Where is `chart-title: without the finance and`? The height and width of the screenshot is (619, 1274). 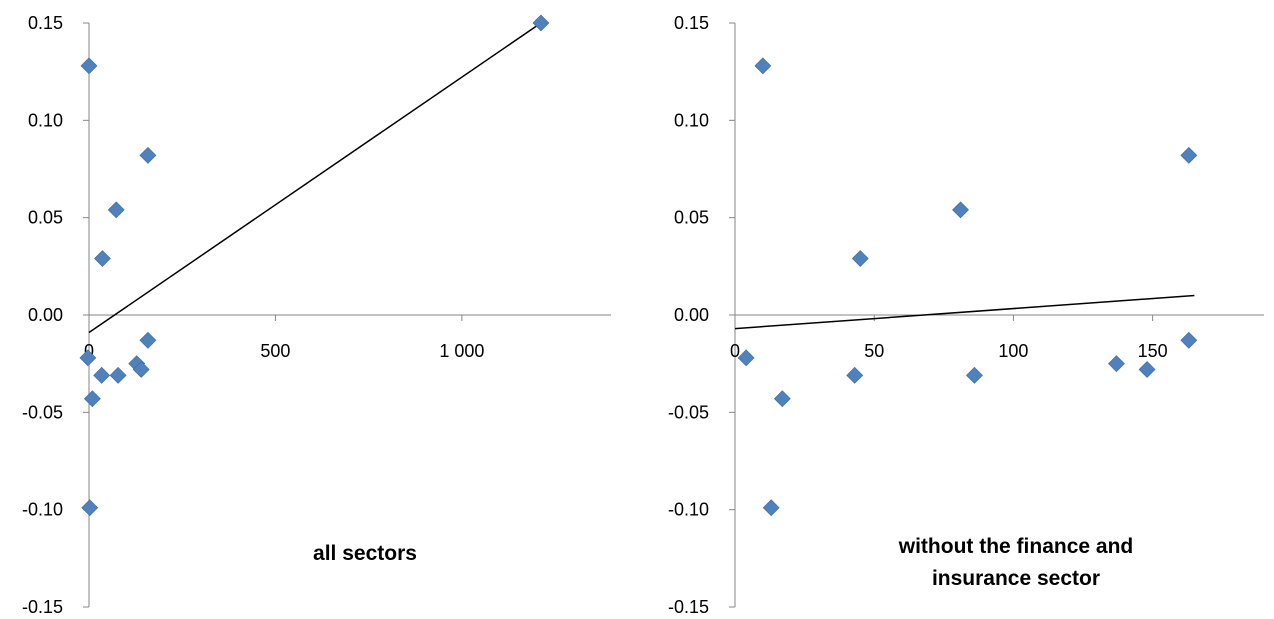
chart-title: without the finance and is located at coordinates (1016, 546).